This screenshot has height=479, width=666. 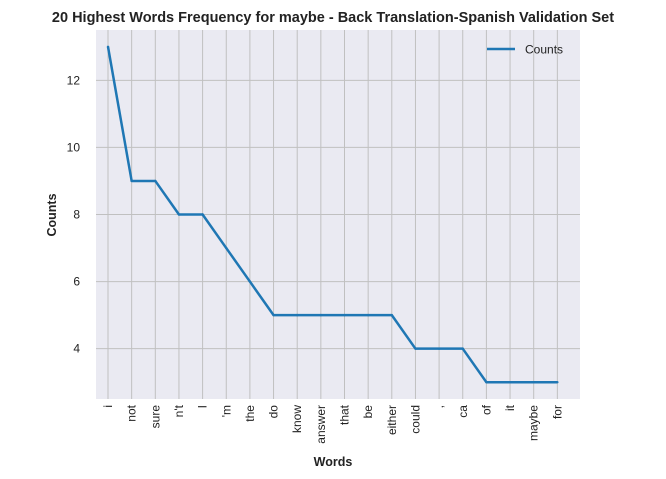 I want to click on x-tick-label: sure, so click(x=155, y=417).